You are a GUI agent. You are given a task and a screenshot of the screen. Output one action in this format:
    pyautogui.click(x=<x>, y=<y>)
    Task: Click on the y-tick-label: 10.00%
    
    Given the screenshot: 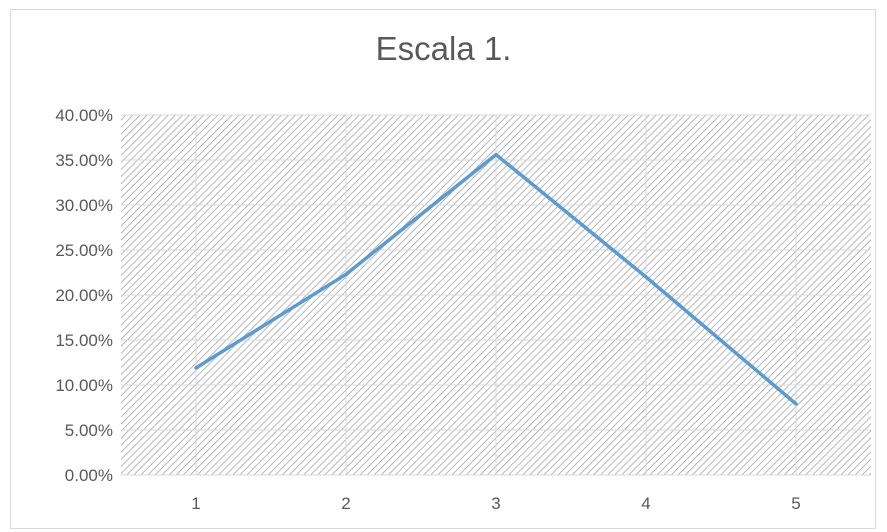 What is the action you would take?
    pyautogui.click(x=84, y=385)
    